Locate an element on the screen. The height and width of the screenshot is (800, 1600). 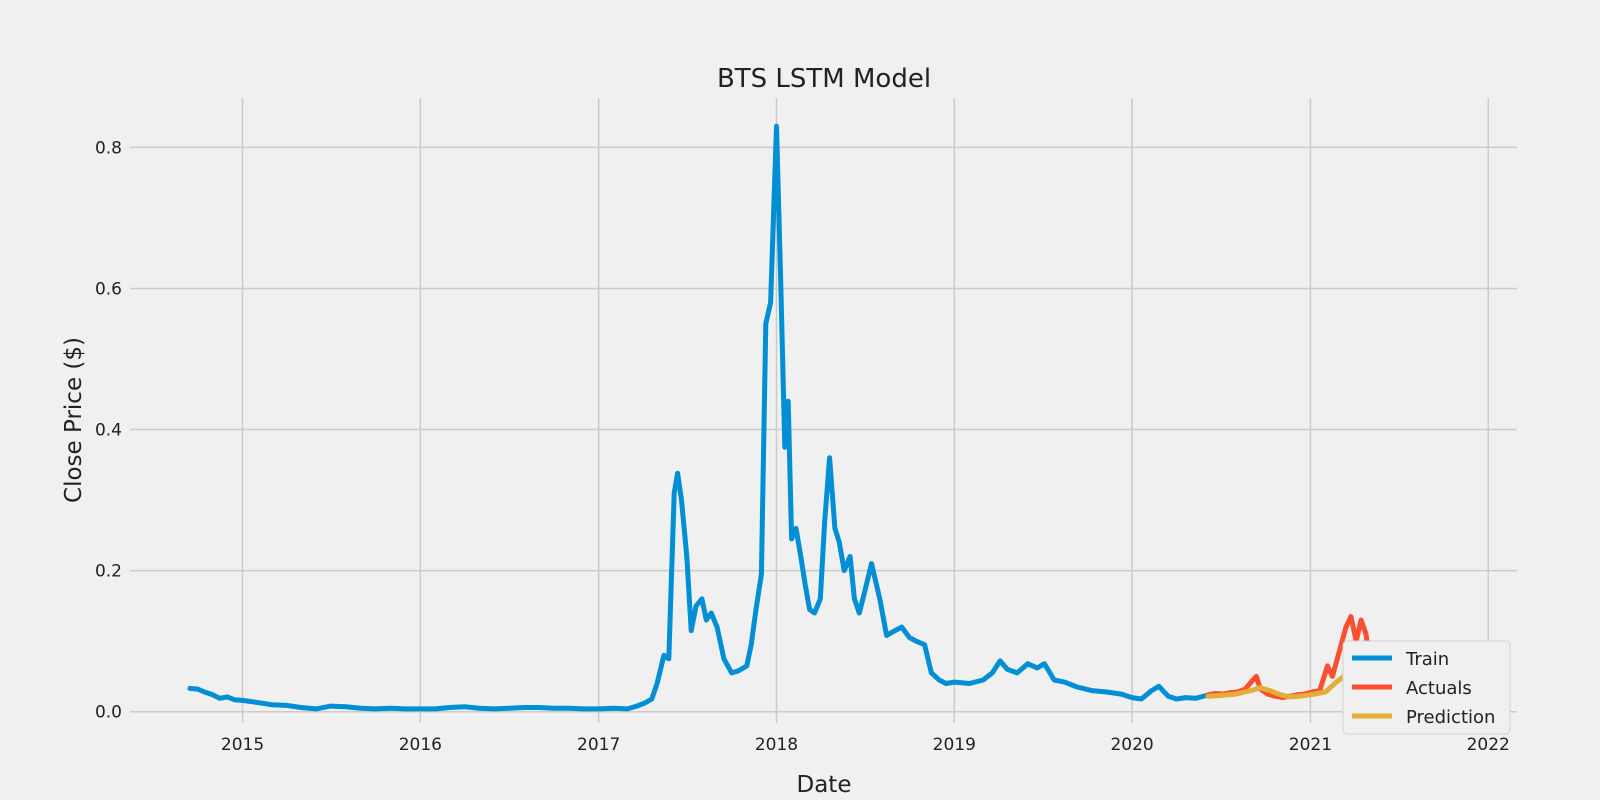
y-tick-label: 0.4 is located at coordinates (108, 431).